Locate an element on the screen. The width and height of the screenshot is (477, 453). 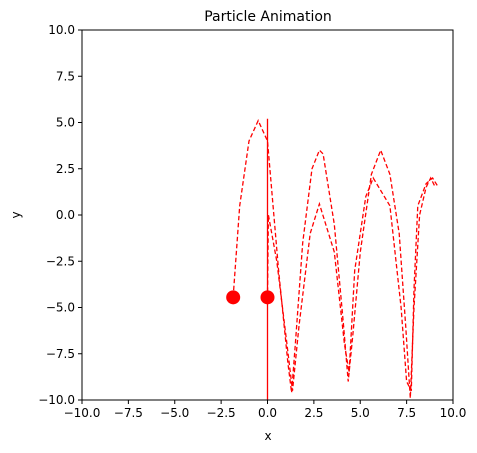
y-tick-label: 10.0 is located at coordinates (61, 30).